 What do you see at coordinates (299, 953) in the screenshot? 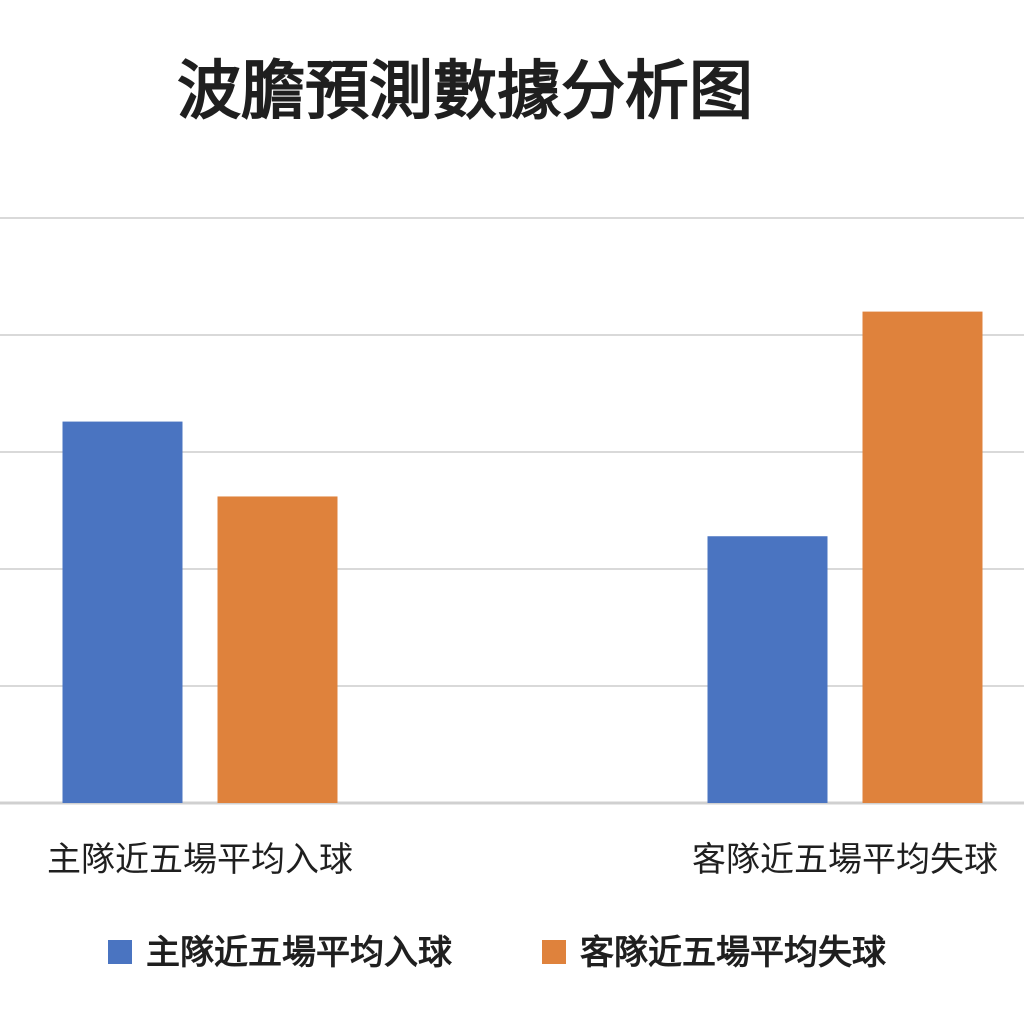
I see `legend-label: 主隊近五場平均入球` at bounding box center [299, 953].